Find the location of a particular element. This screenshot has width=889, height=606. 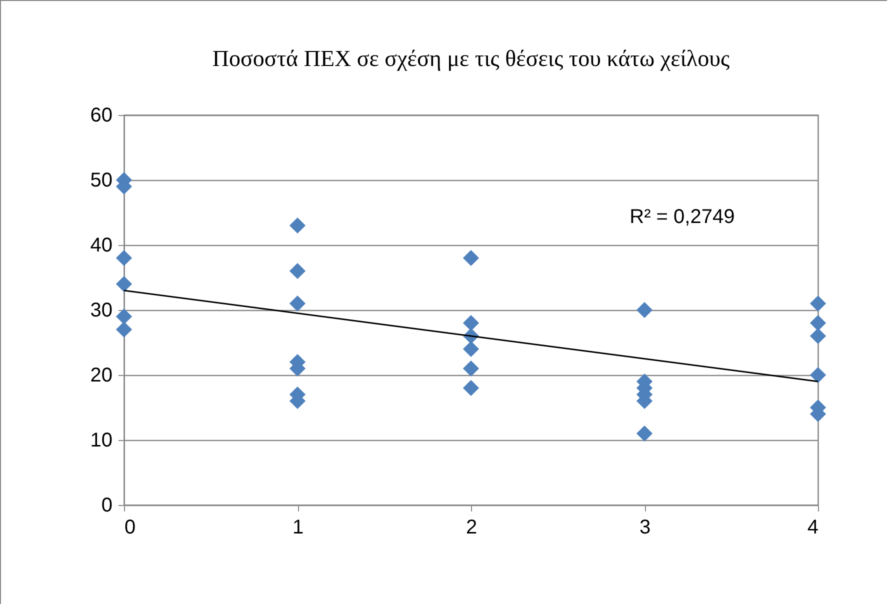

y-tick-label: 50 is located at coordinates (101, 181).